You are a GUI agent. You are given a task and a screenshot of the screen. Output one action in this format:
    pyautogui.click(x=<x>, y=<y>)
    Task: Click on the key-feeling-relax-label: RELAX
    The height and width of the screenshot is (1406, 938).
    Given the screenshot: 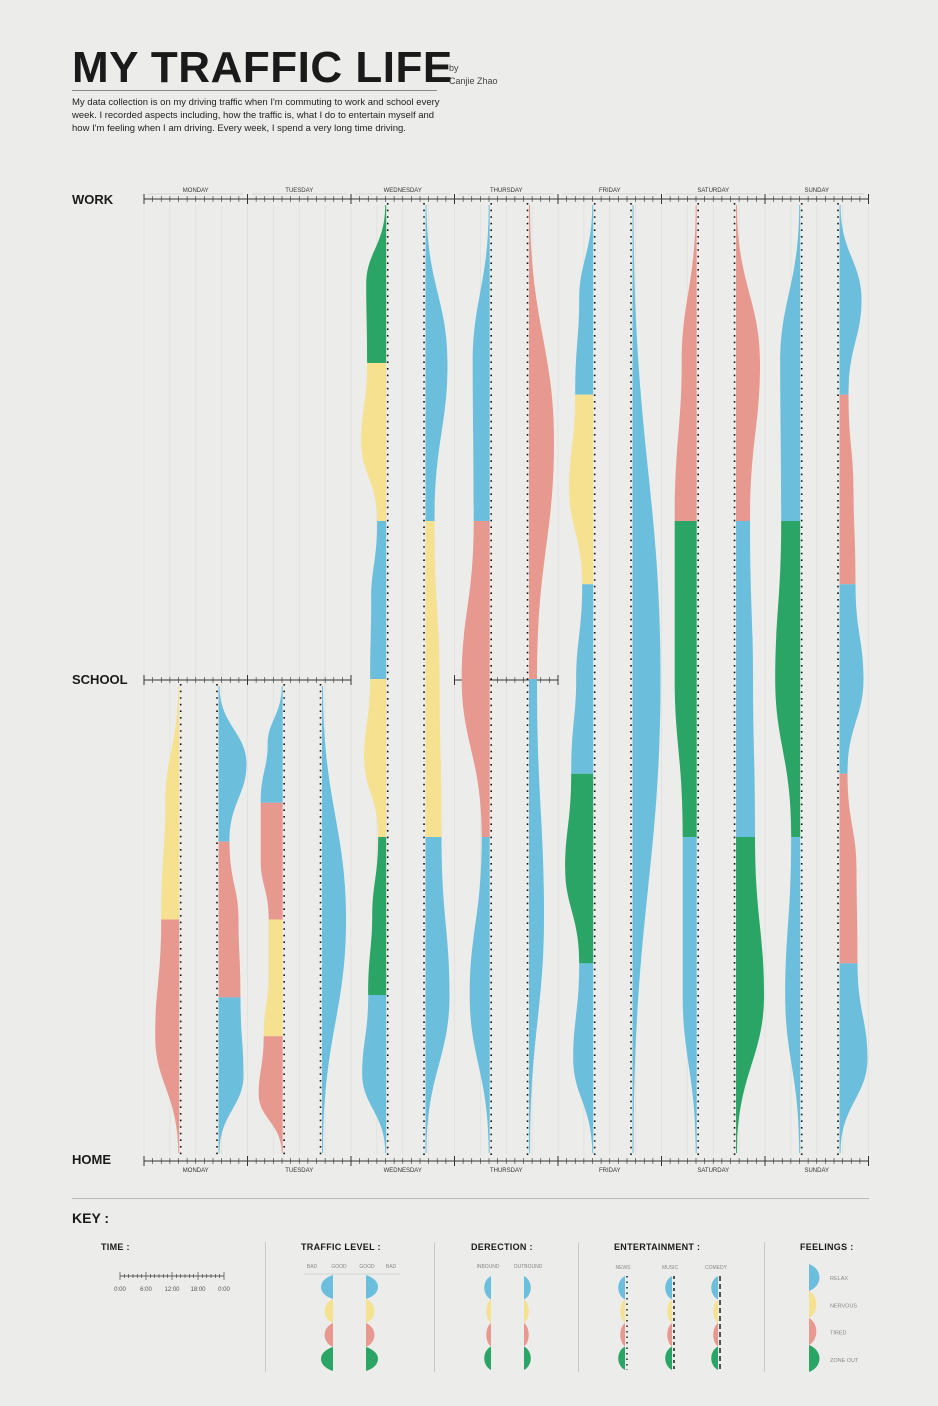 What is the action you would take?
    pyautogui.click(x=839, y=1279)
    